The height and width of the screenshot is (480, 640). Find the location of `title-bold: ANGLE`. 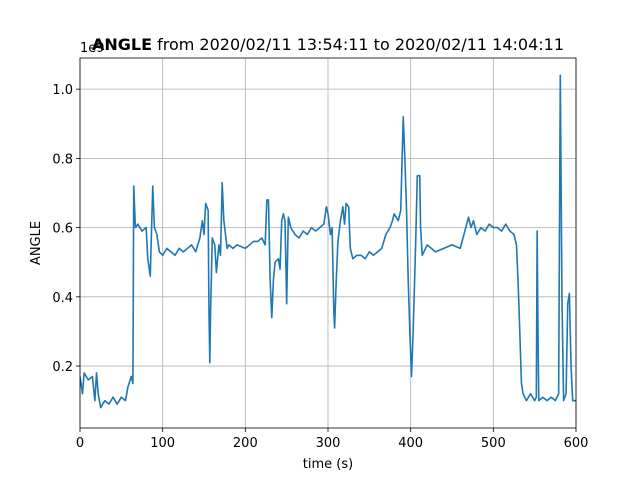

title-bold: ANGLE is located at coordinates (122, 44).